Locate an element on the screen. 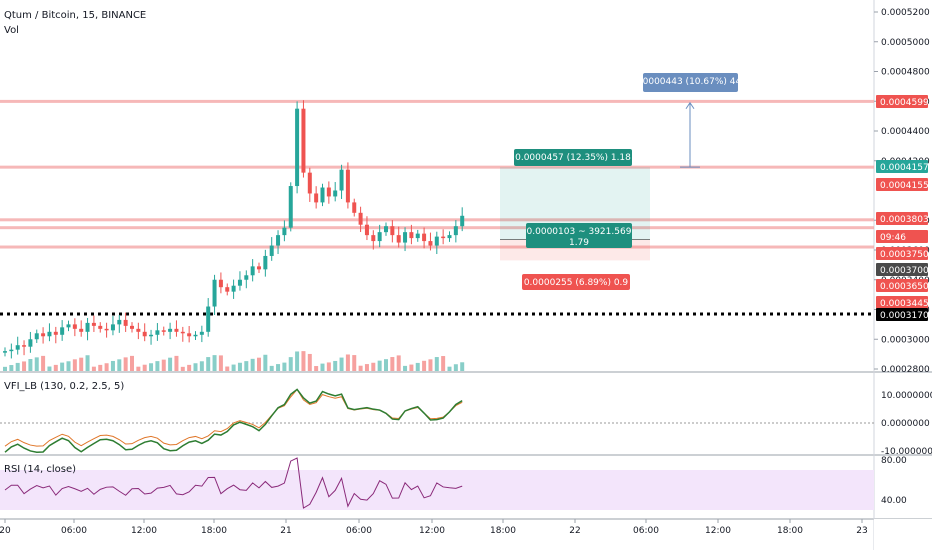 The width and height of the screenshot is (932, 554). vfi-tick-label: 0.0000000 is located at coordinates (905, 424).